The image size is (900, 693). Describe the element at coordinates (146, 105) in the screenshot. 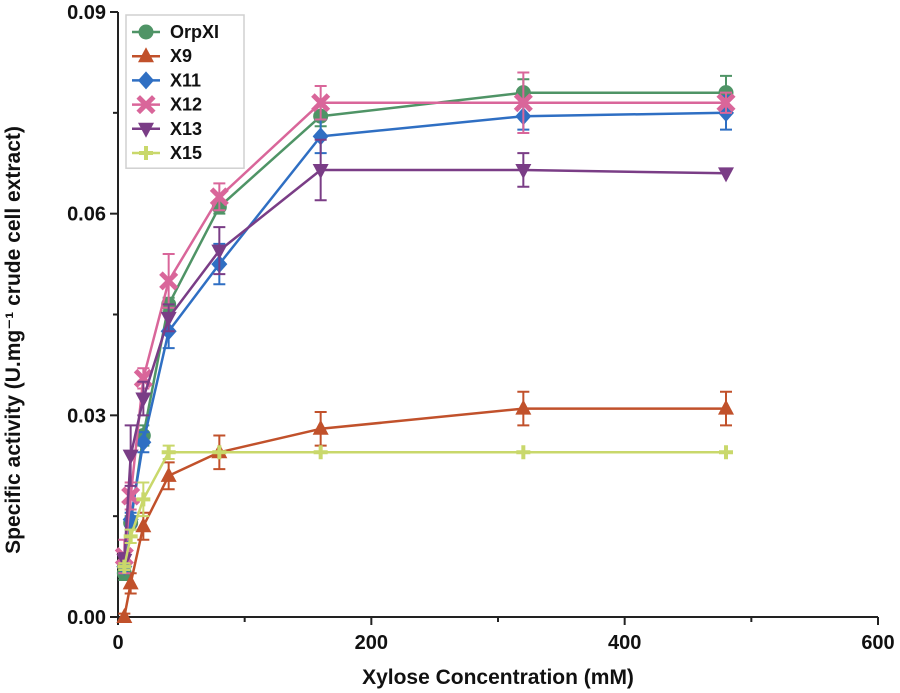

I see `legend-marker-x12` at that location.